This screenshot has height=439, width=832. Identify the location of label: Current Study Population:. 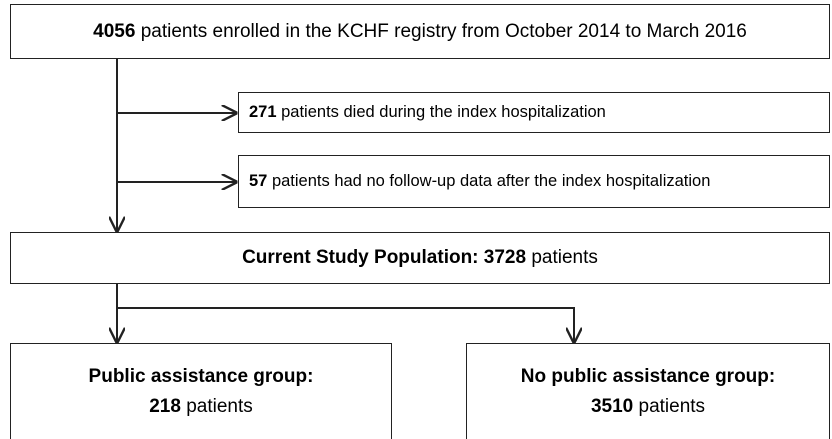
(360, 257).